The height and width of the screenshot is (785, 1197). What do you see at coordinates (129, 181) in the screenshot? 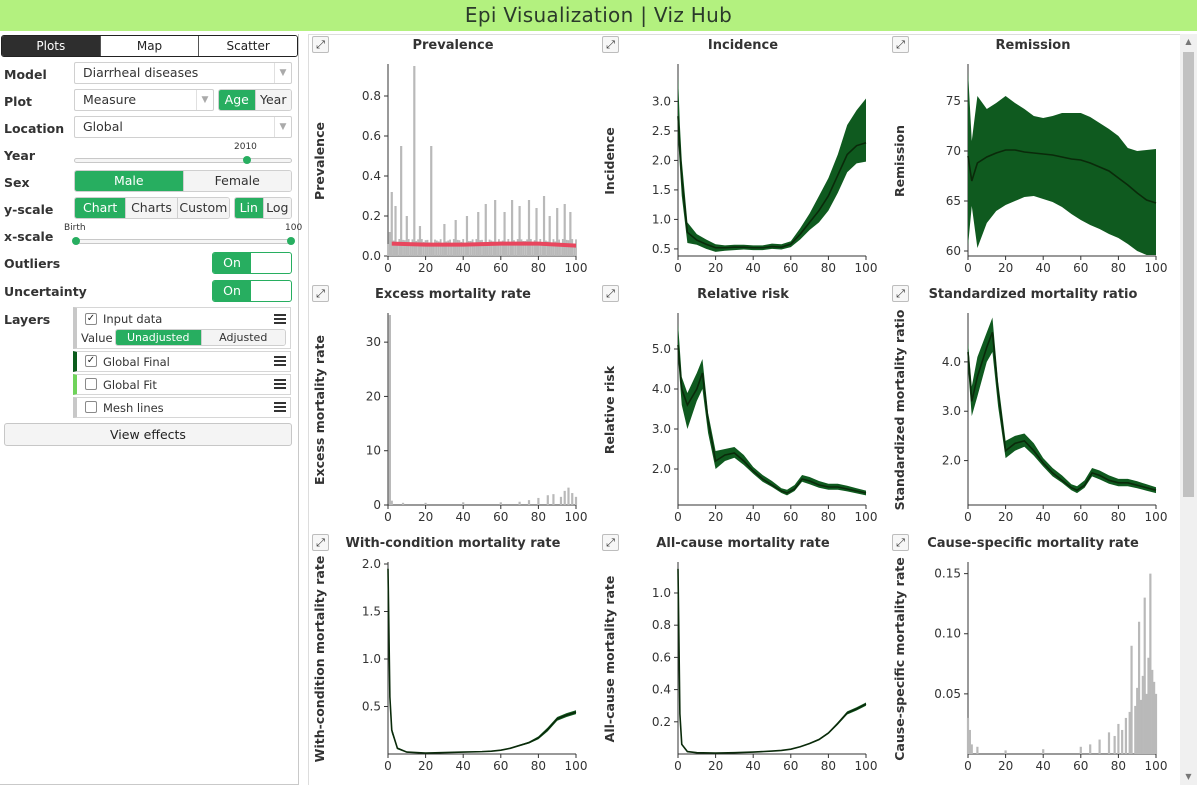
I see `male-button: Male` at bounding box center [129, 181].